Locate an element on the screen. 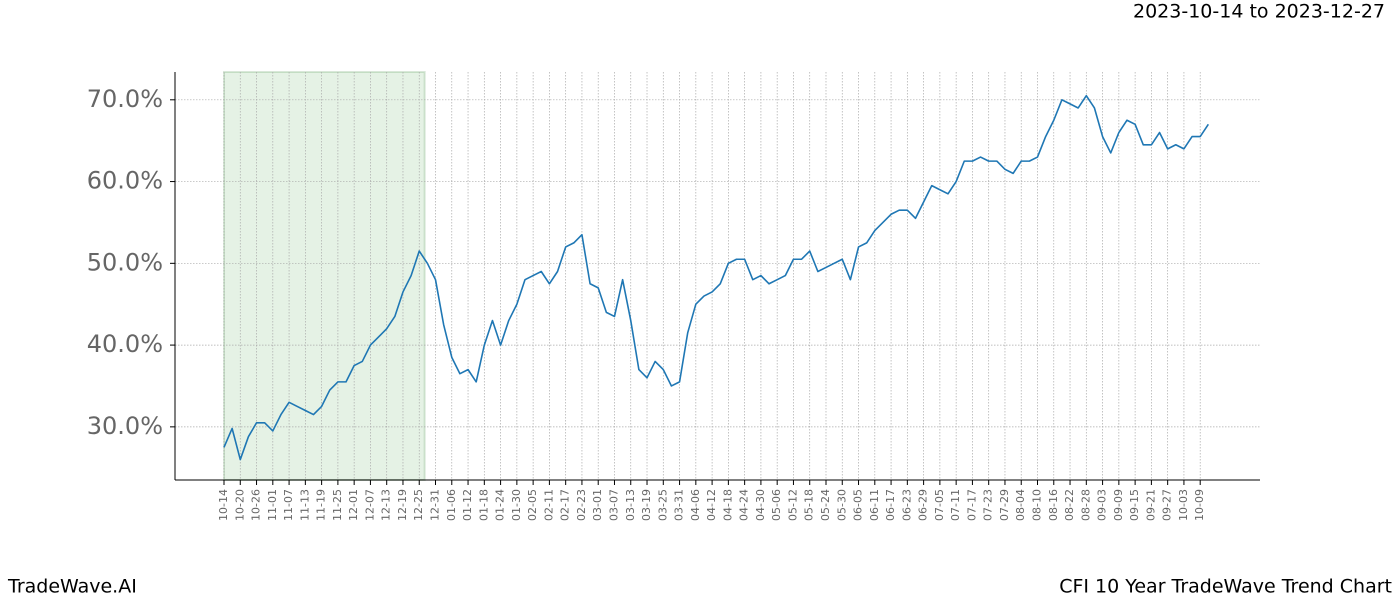 This screenshot has height=600, width=1400. x-tick-label: 09-27 is located at coordinates (1167, 505).